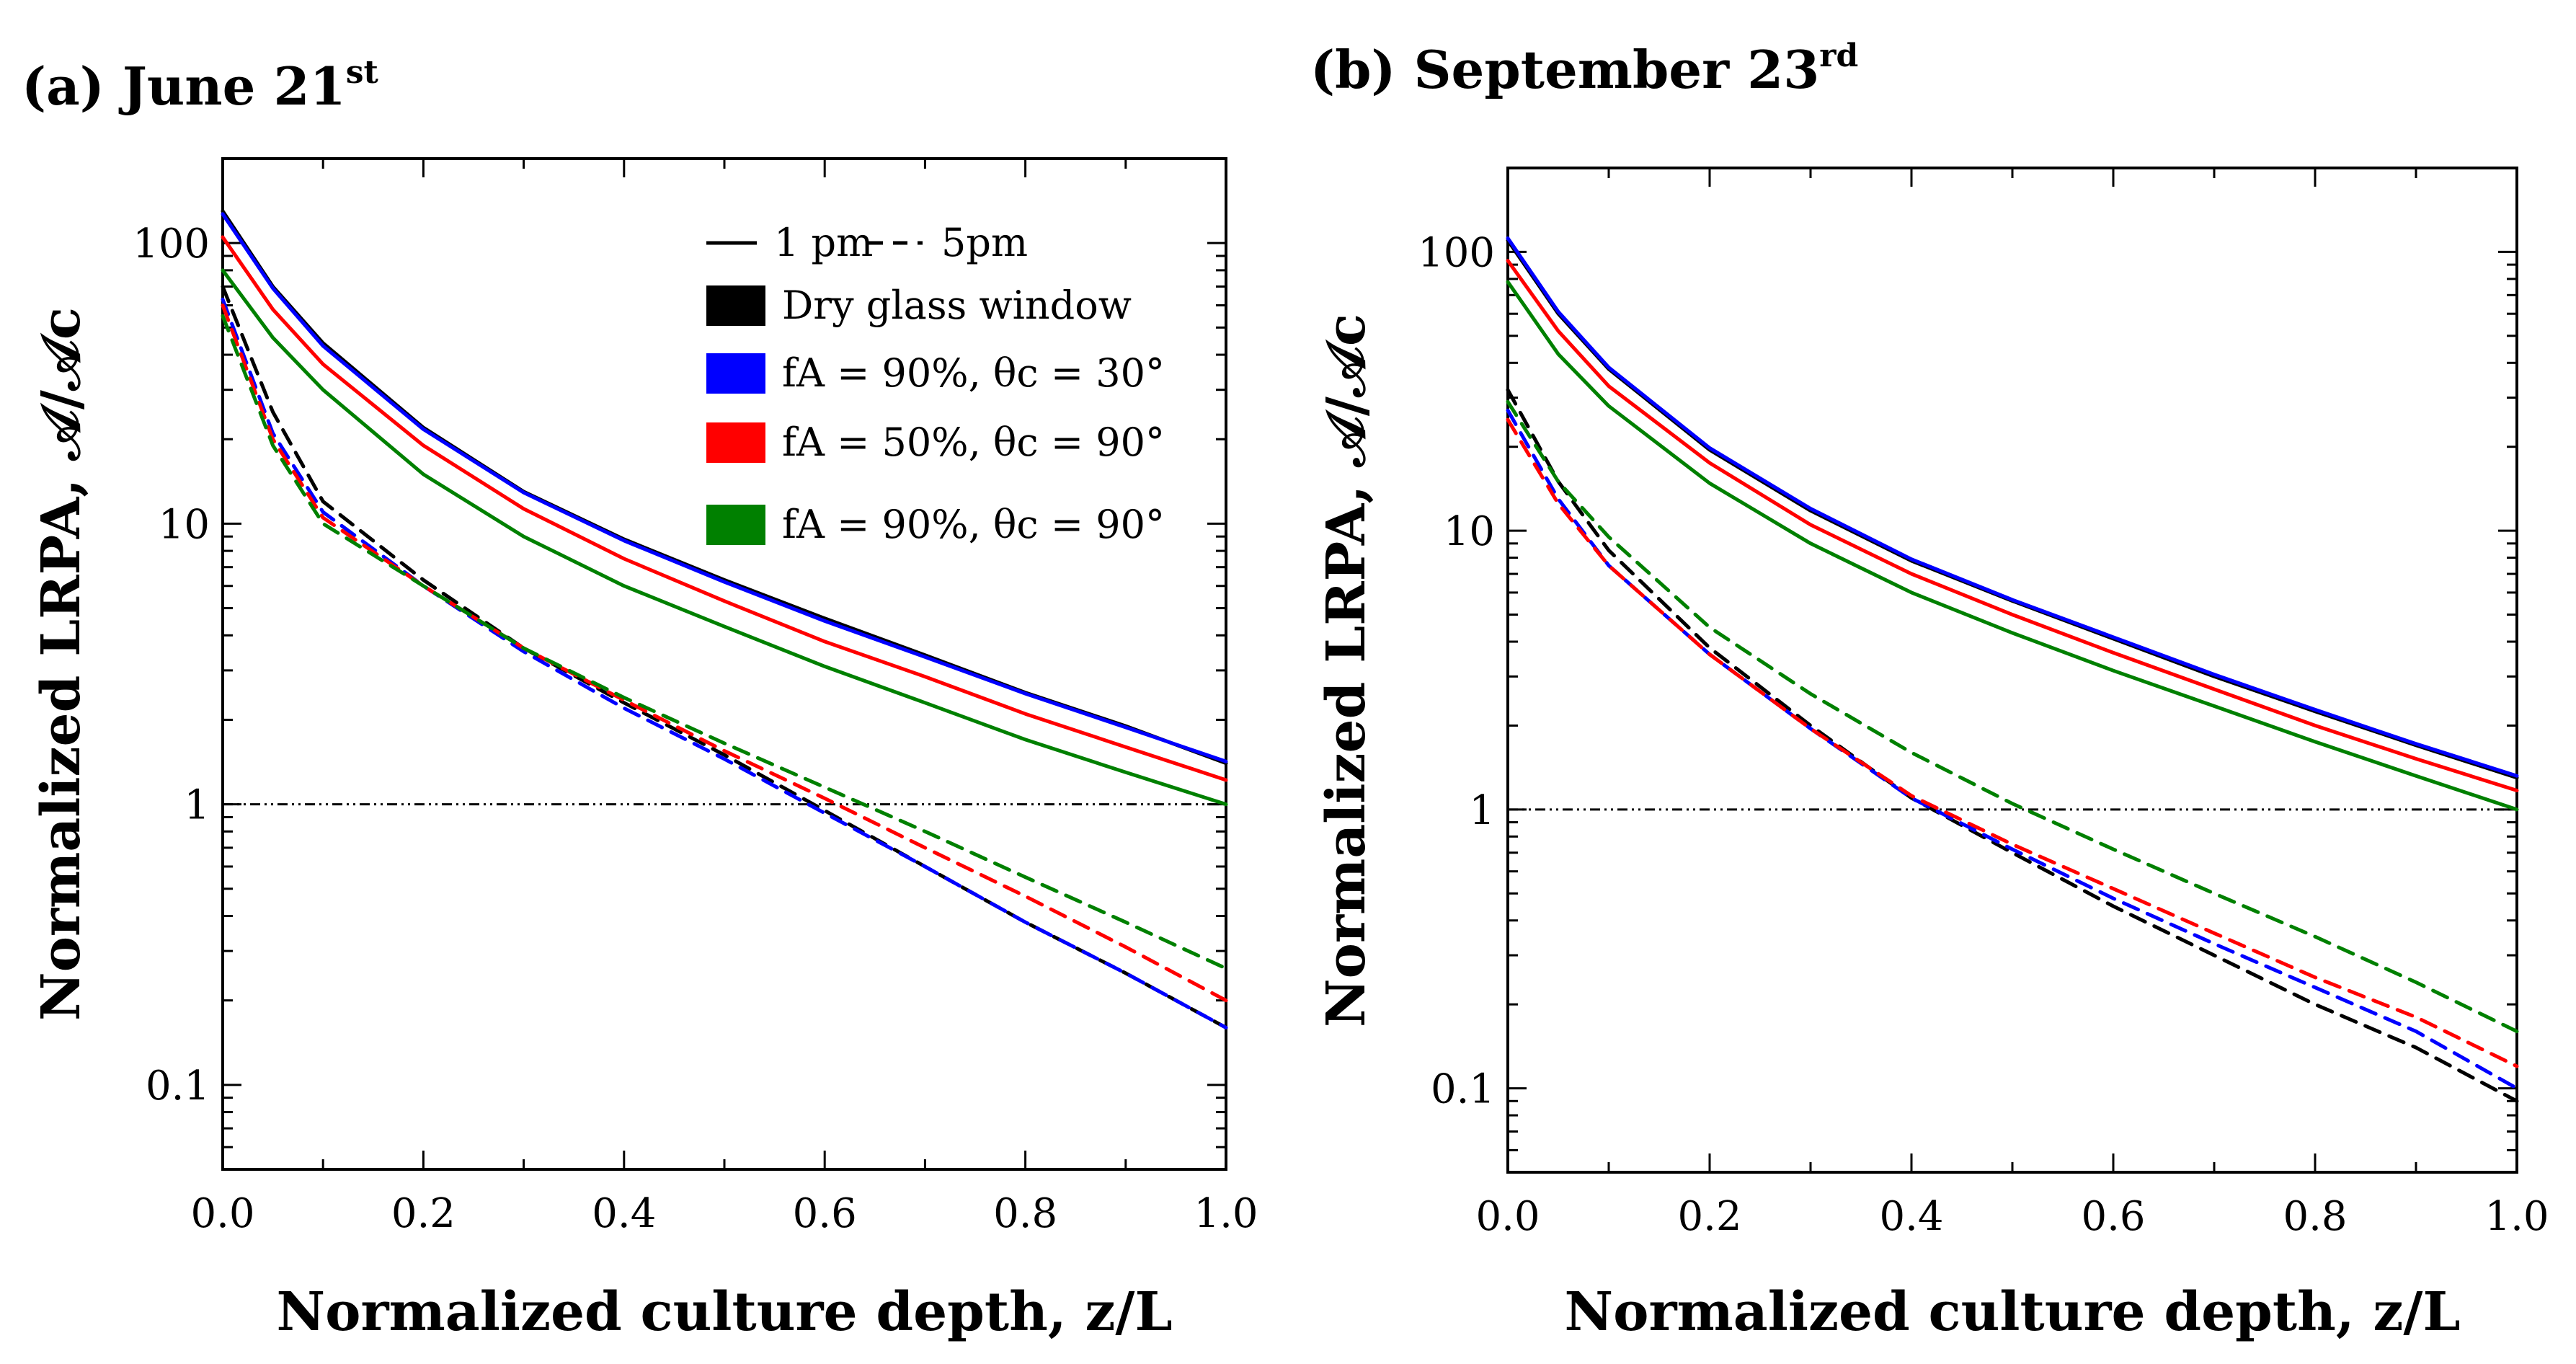 The image size is (2576, 1364). I want to click on panel-b-y-axis-label: Normalized LRPA, 𝒜/𝒜c, so click(1346, 670).